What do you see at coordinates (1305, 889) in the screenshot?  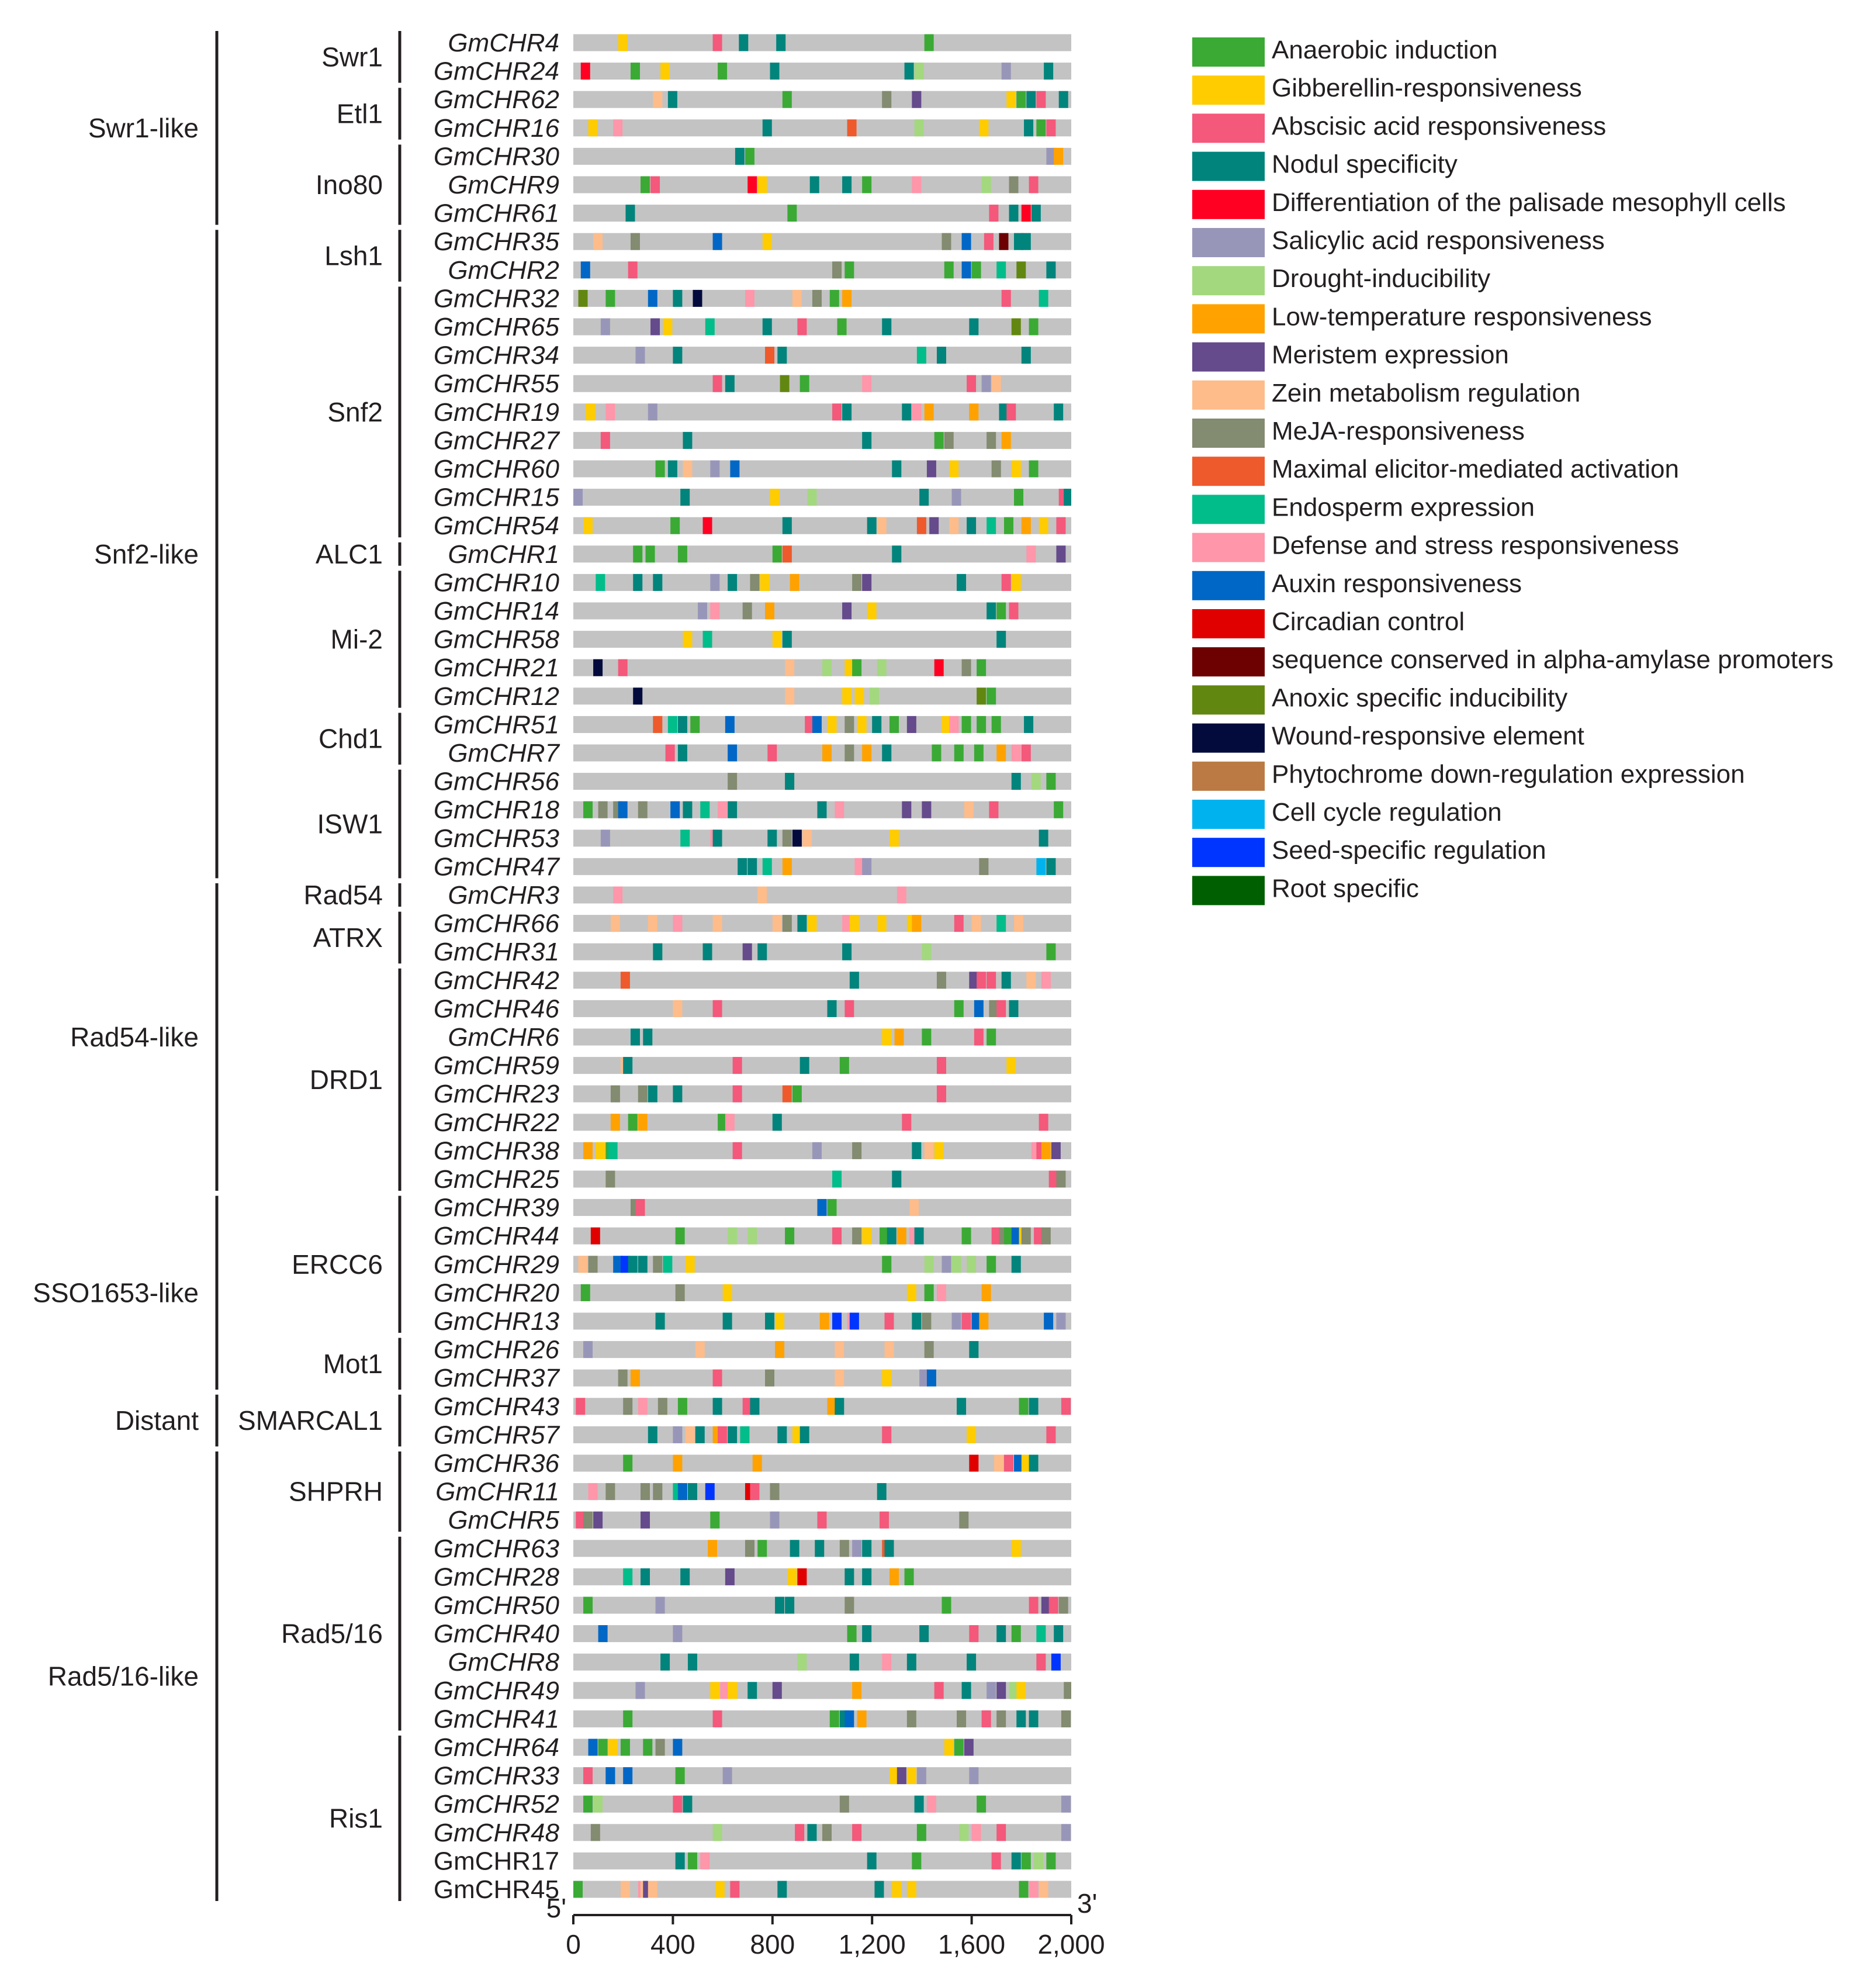 I see `legend-item: Root specific` at bounding box center [1305, 889].